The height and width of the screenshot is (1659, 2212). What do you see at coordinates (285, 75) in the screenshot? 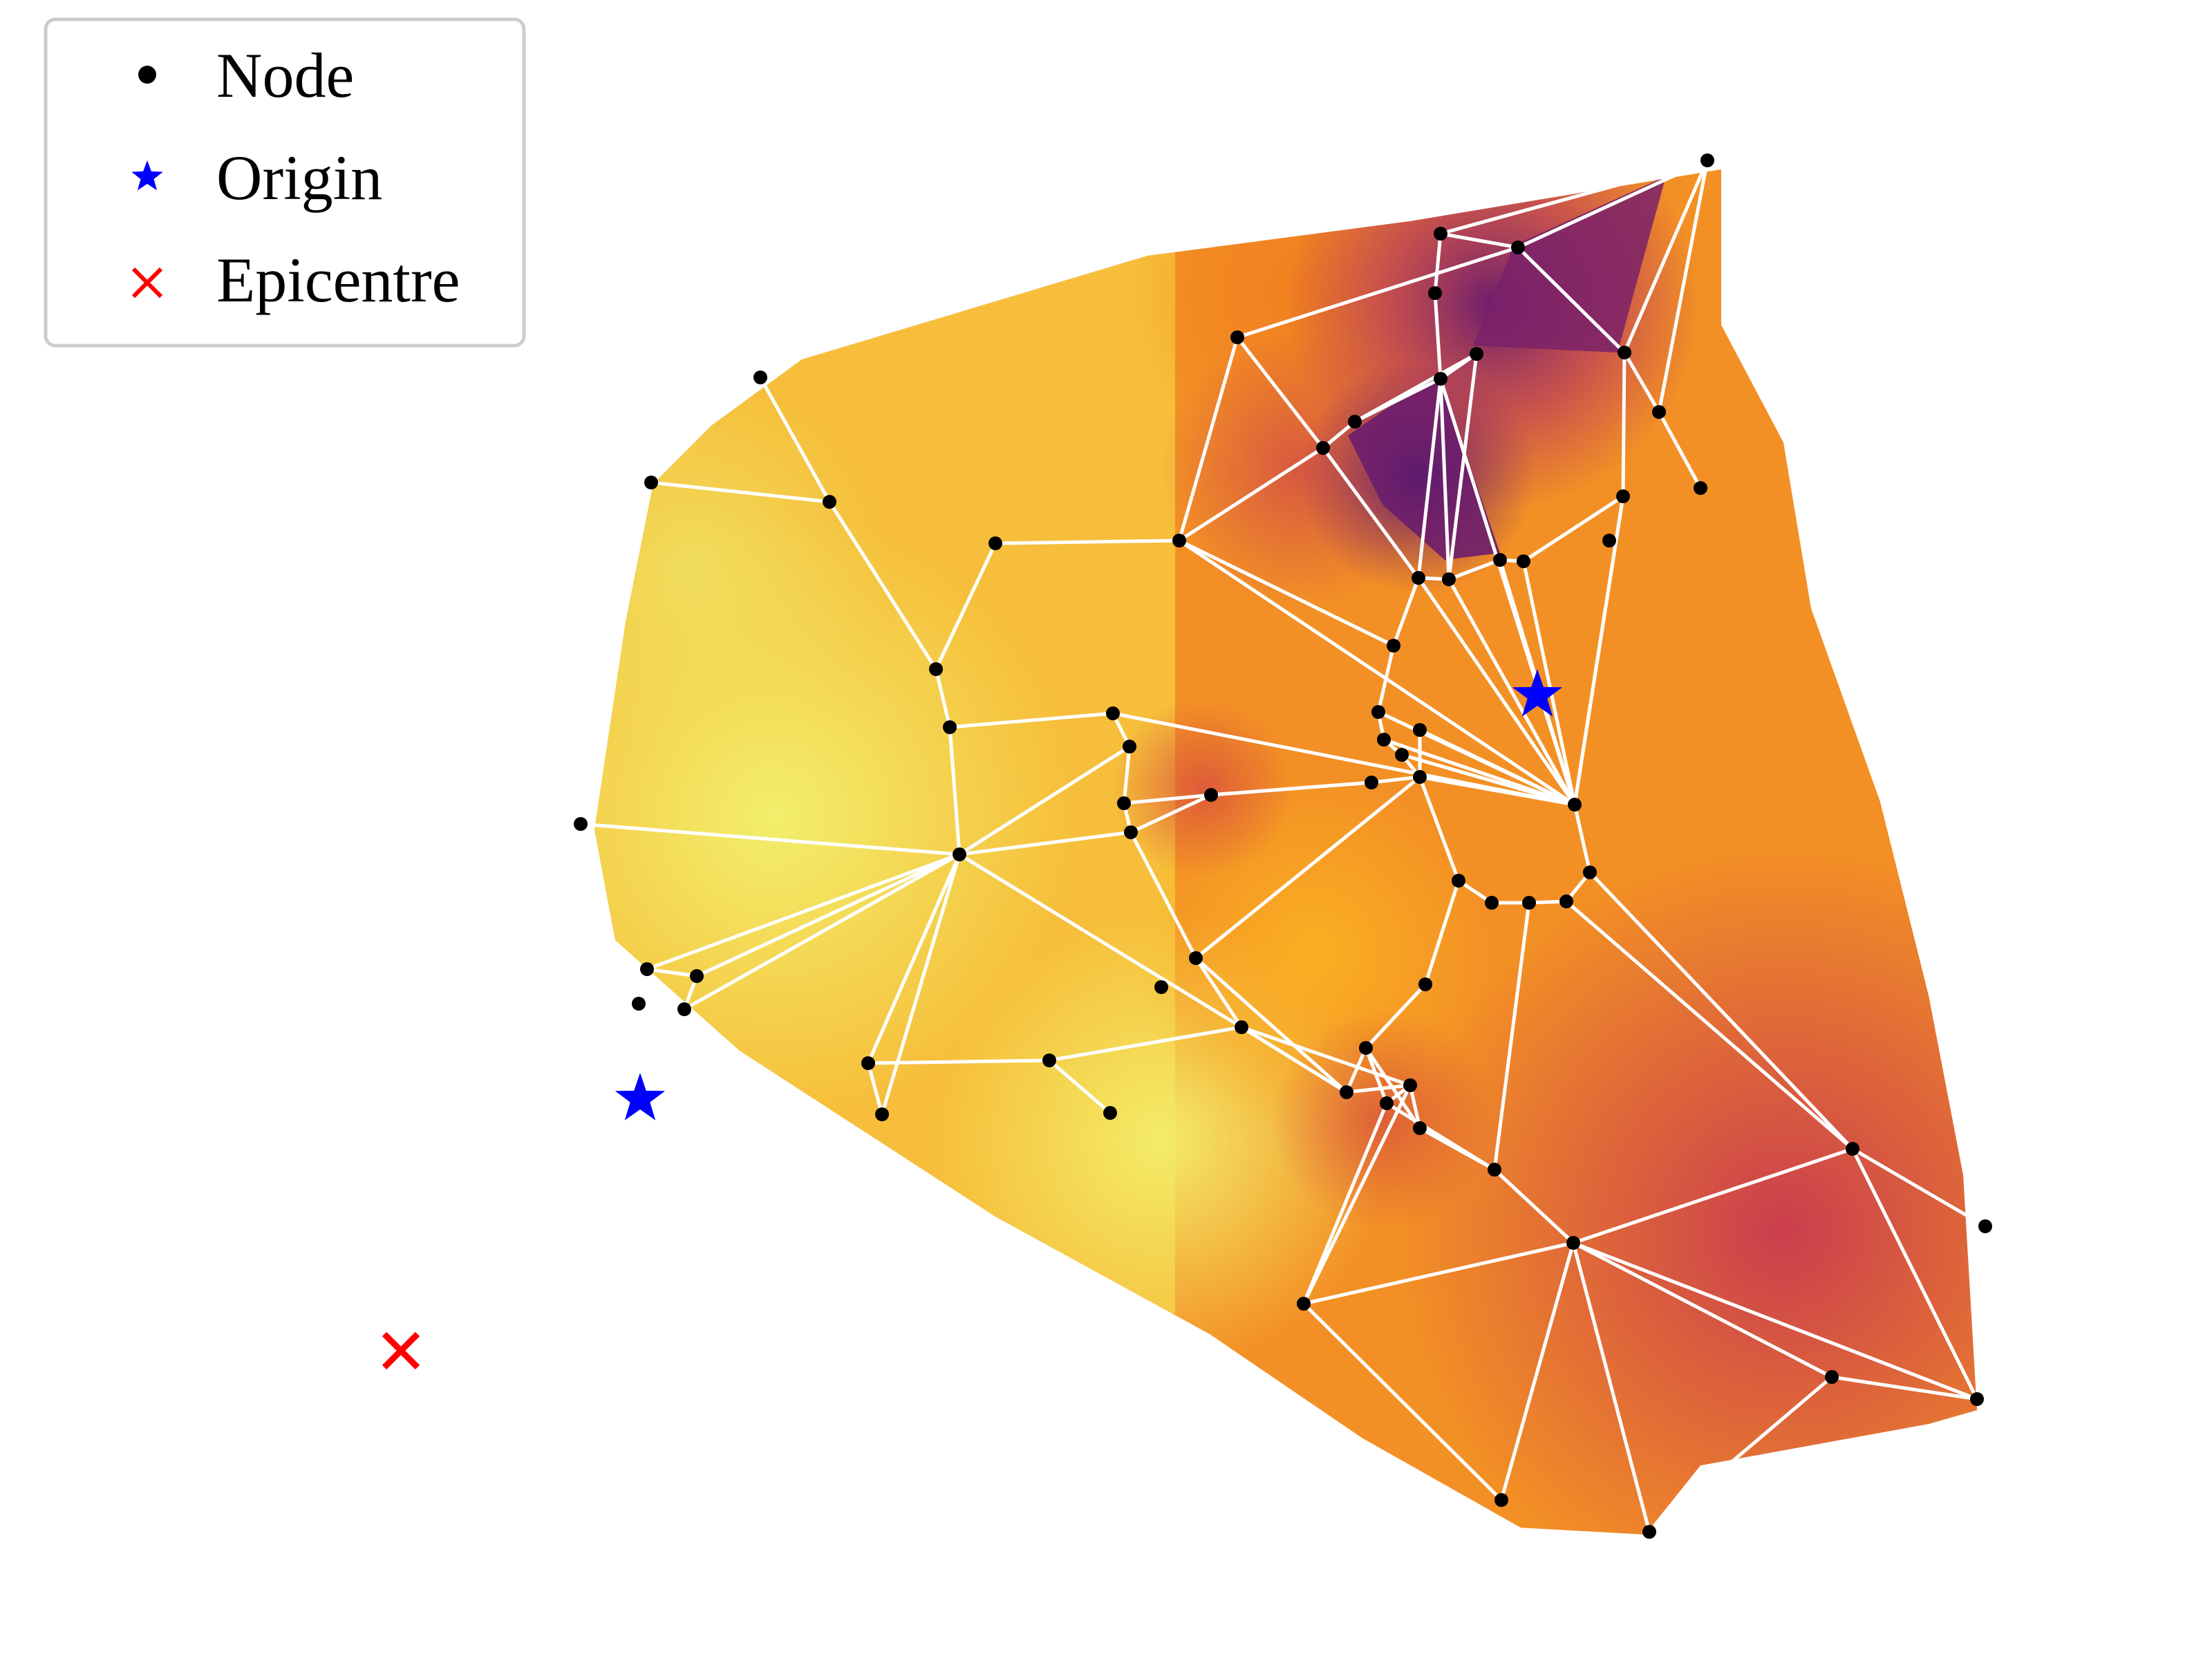
I see `legend-node-label: Node` at bounding box center [285, 75].